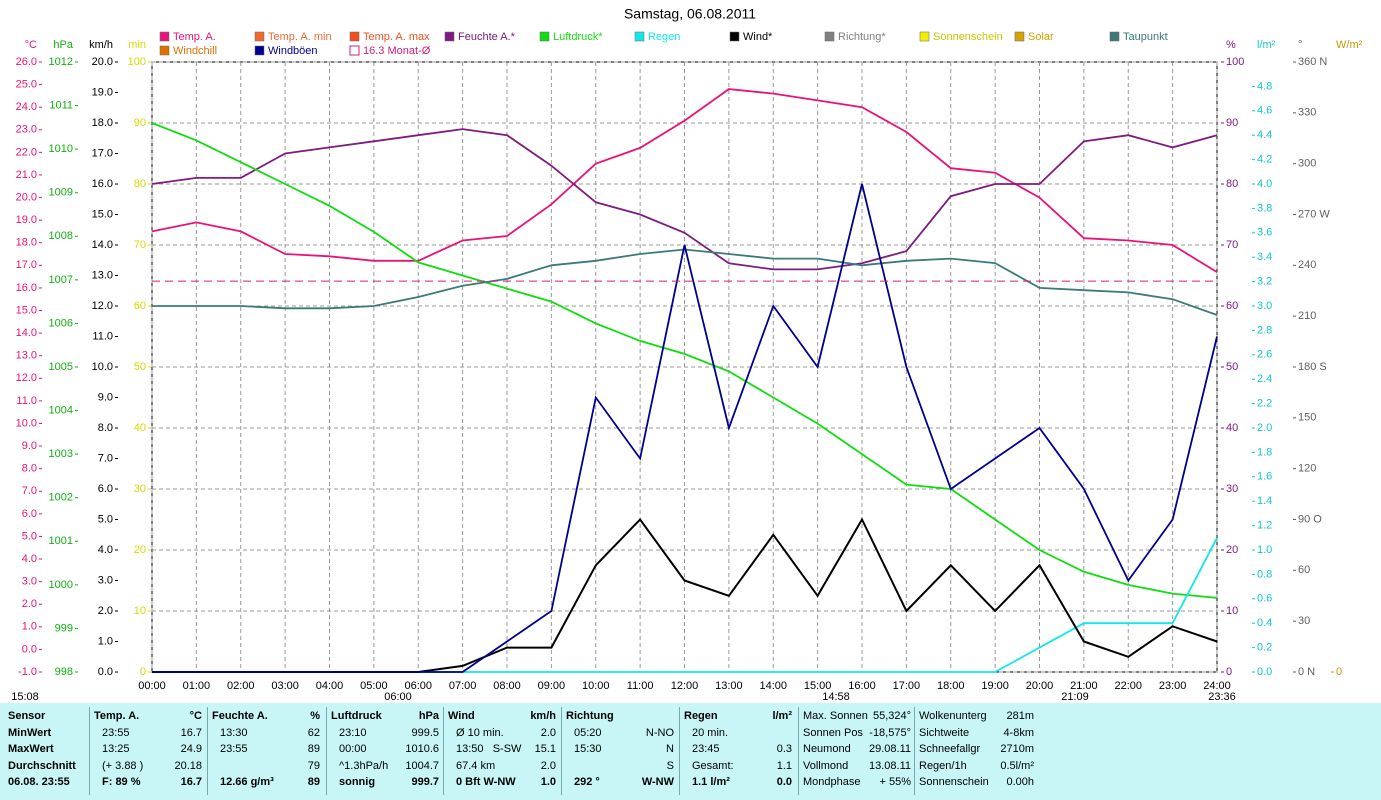 The image size is (1381, 800). I want to click on x-tick-label: 02:00, so click(241, 686).